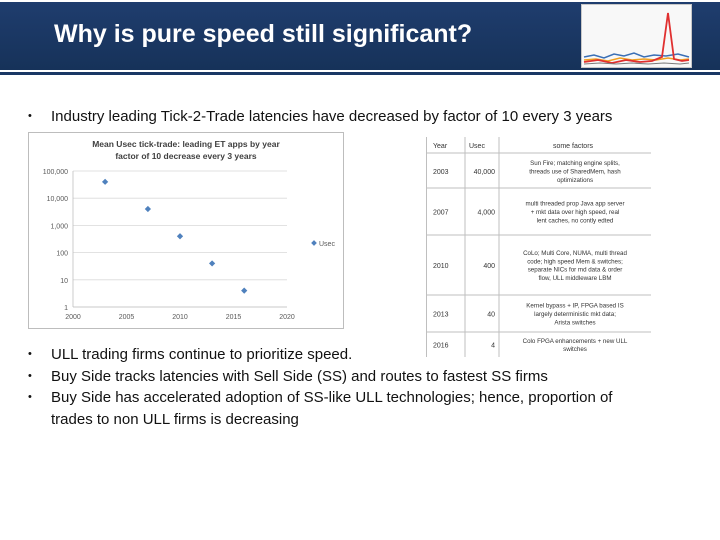 The image size is (720, 540). Describe the element at coordinates (575, 163) in the screenshot. I see `table-cell-factors: Sun Fire; matching engine splits,` at that location.